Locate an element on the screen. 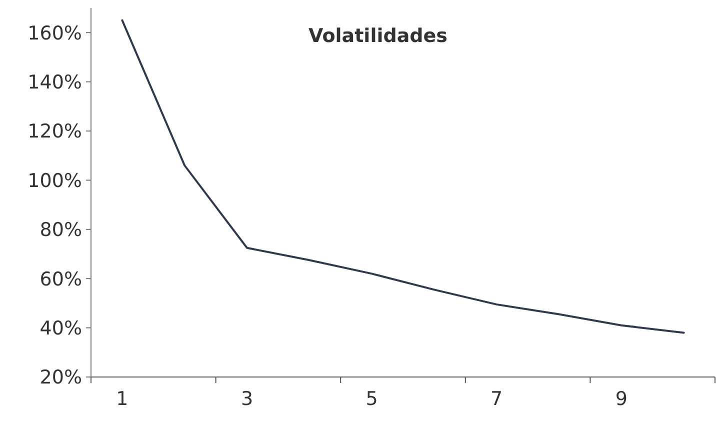 This screenshot has width=724, height=423. x-tick-label: 9 is located at coordinates (621, 399).